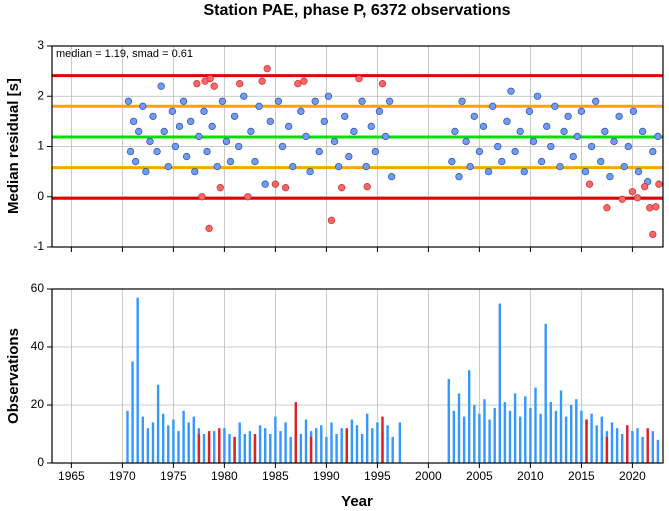 Image resolution: width=669 pixels, height=511 pixels. Describe the element at coordinates (122, 476) in the screenshot. I see `x-tick-label: 1970` at that location.